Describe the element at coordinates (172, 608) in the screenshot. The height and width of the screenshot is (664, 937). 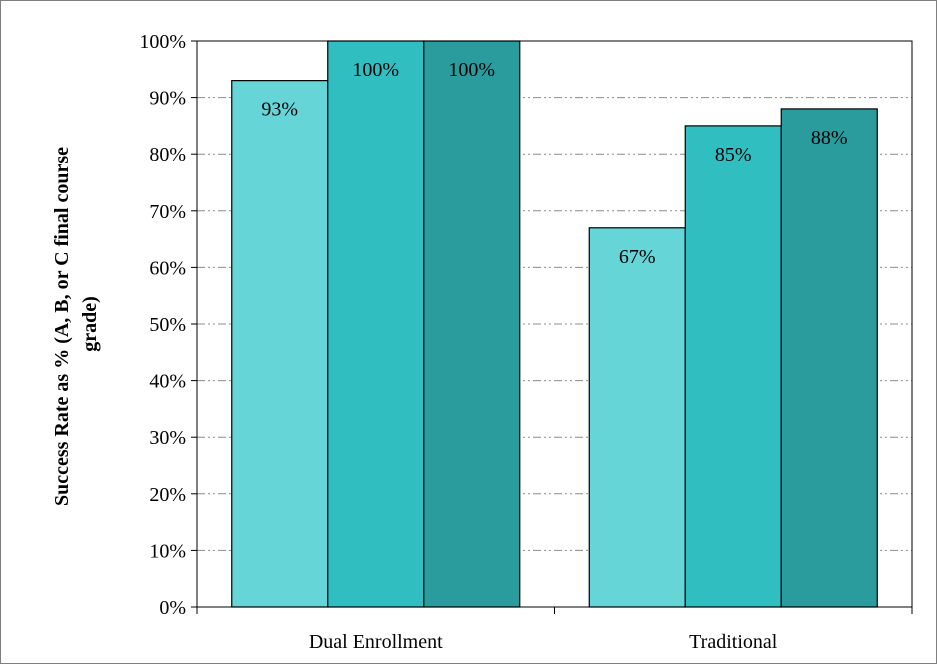
I see `y-tick-label-0: 0%` at that location.